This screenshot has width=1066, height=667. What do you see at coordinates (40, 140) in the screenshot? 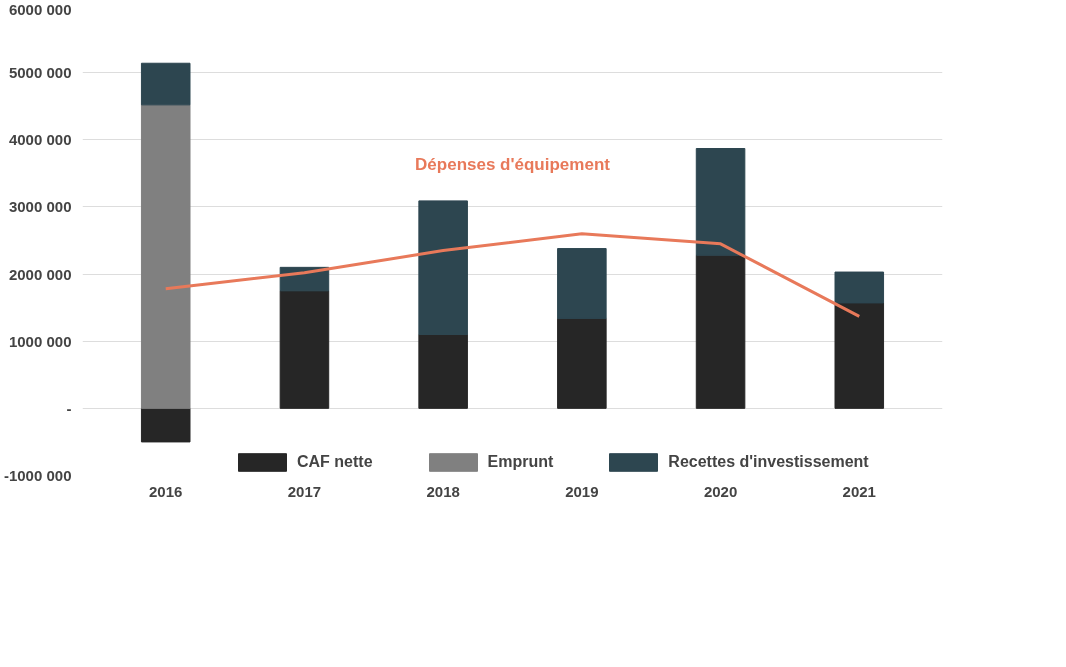
I see `y-tick-label: 4000 000` at bounding box center [40, 140].